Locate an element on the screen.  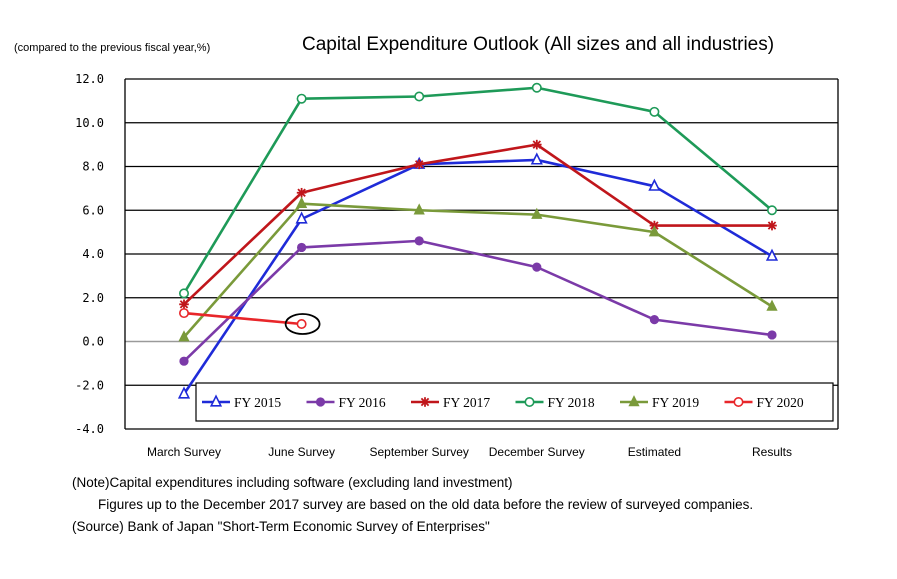
x-tick-label: Results is located at coordinates (772, 452).